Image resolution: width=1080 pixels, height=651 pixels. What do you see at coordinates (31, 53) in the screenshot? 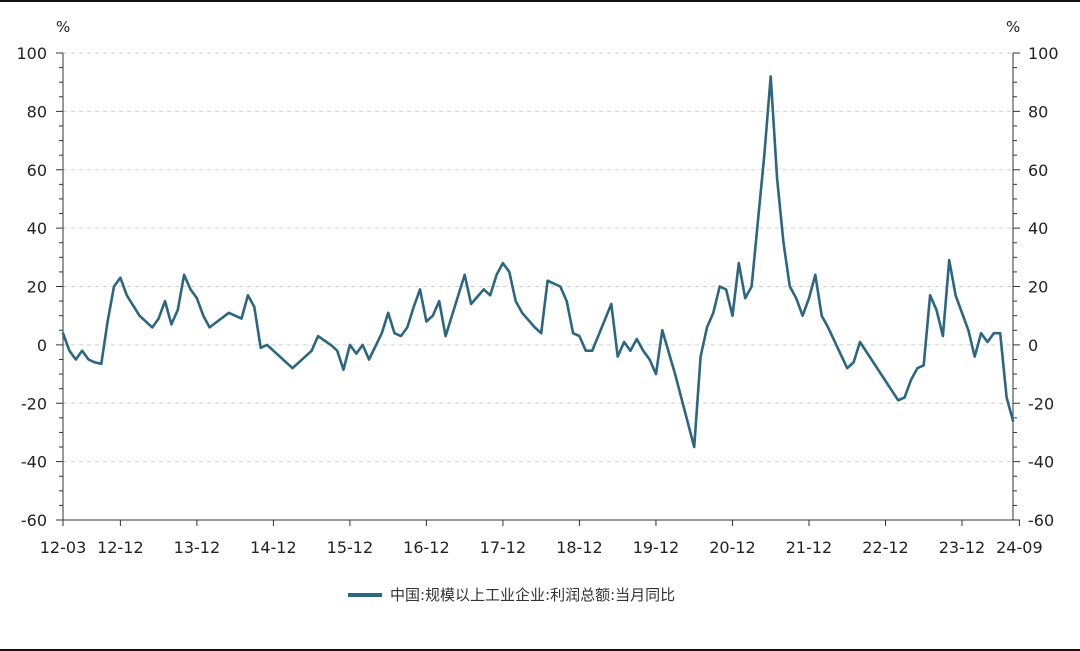
I see `left-tick-label: 100` at bounding box center [31, 53].